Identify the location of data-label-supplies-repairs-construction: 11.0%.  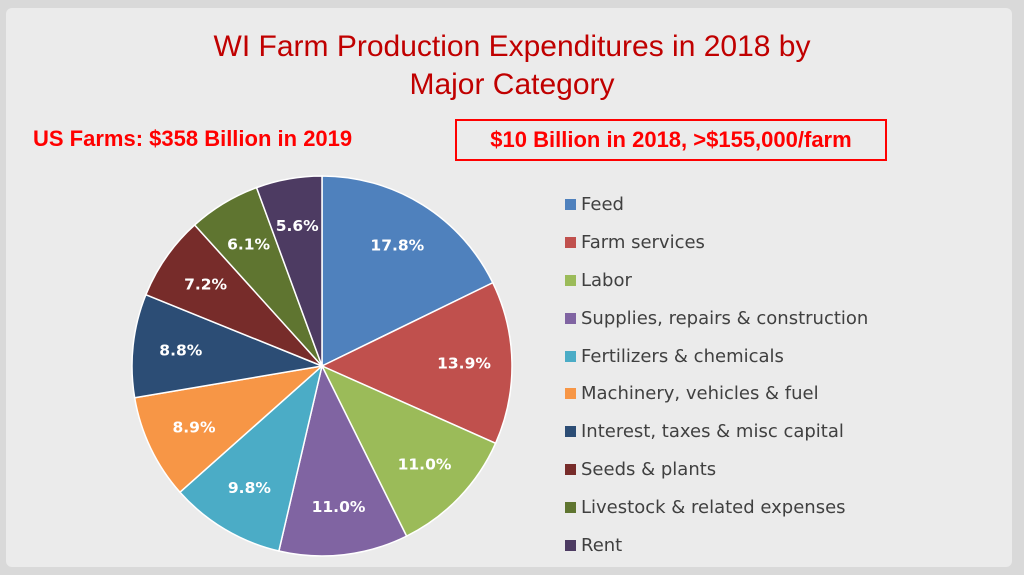
(339, 507).